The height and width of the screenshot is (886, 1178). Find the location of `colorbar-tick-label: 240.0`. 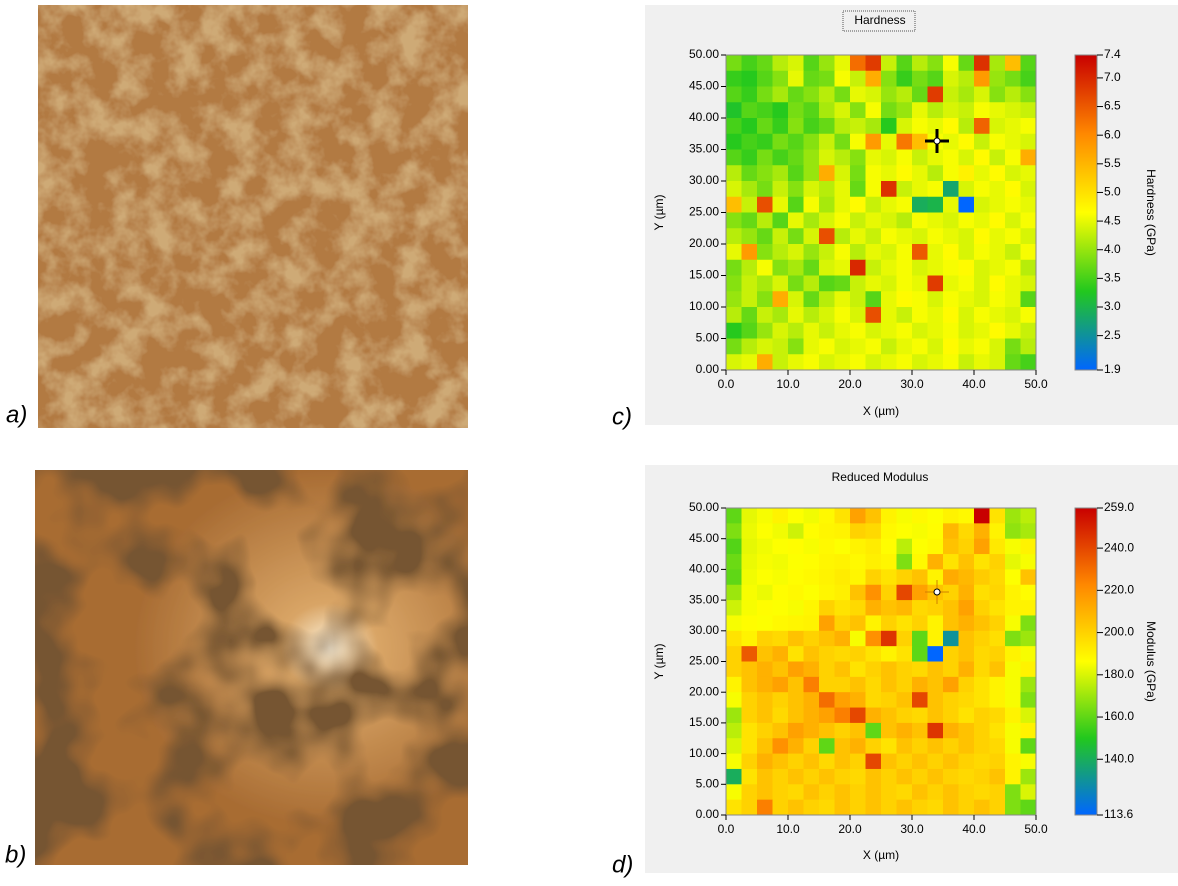

colorbar-tick-label: 240.0 is located at coordinates (1119, 547).